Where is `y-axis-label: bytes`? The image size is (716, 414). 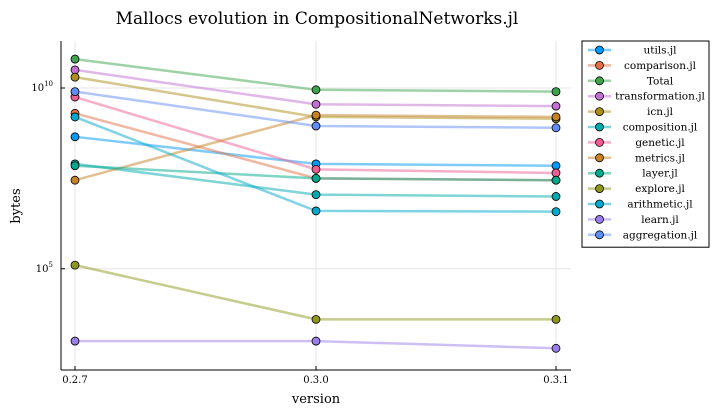
y-axis-label: bytes is located at coordinates (16, 205).